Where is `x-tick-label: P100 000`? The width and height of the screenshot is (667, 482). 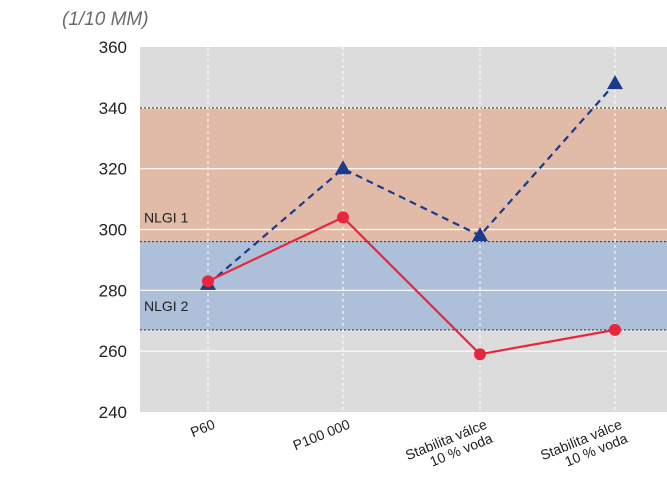
x-tick-label: P100 000 is located at coordinates (322, 434).